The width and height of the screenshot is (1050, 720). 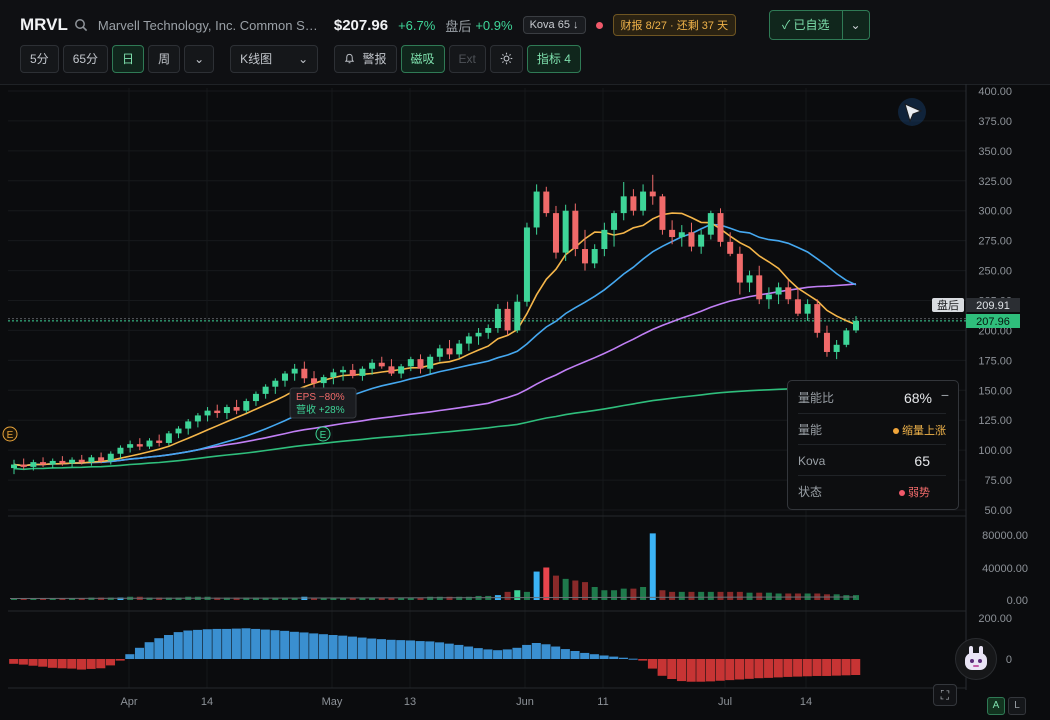 What do you see at coordinates (467, 59) in the screenshot?
I see `extended-hours-toggle: Ext` at bounding box center [467, 59].